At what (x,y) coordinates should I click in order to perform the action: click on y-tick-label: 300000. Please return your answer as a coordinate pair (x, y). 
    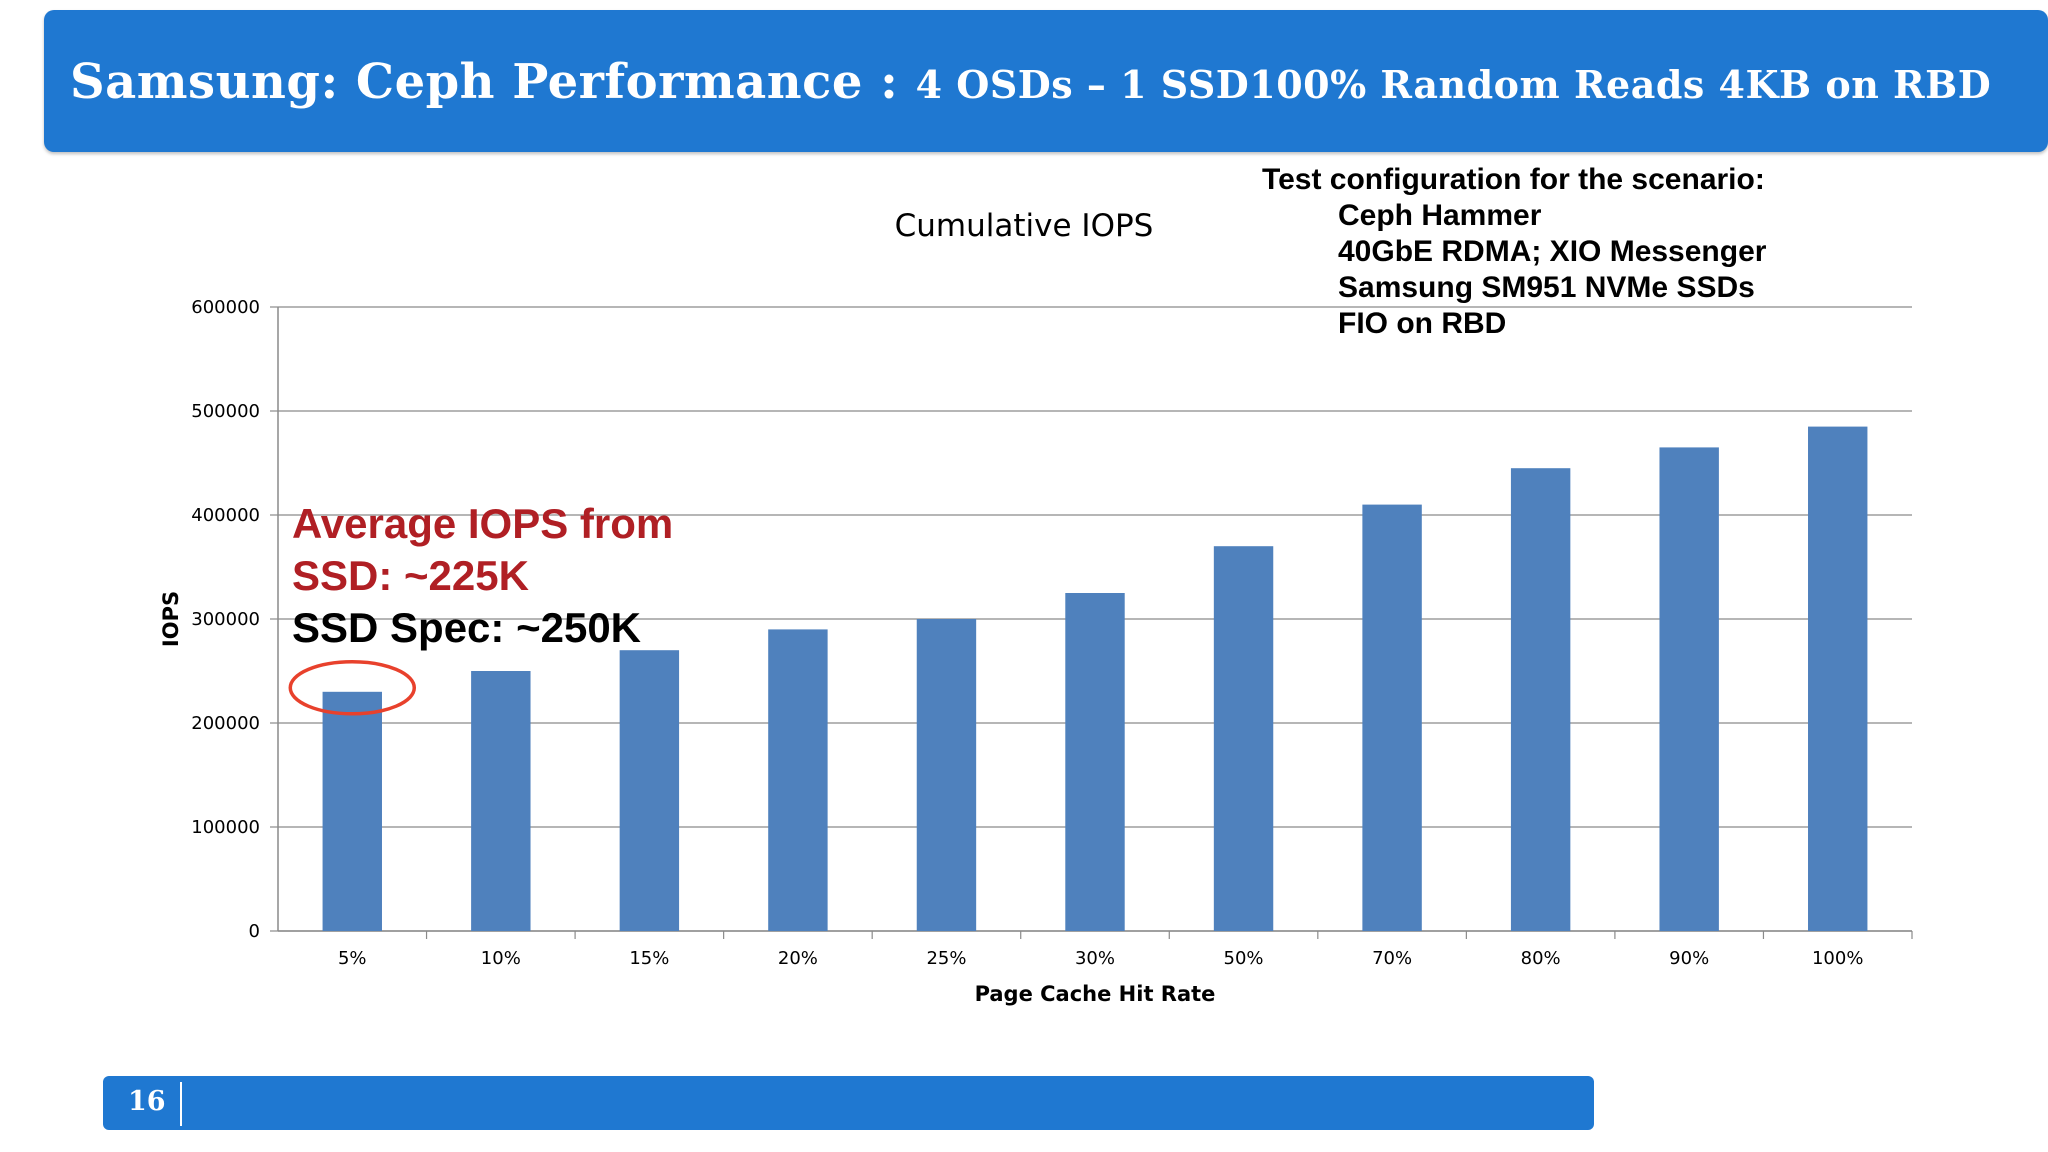
    Looking at the image, I should click on (225, 619).